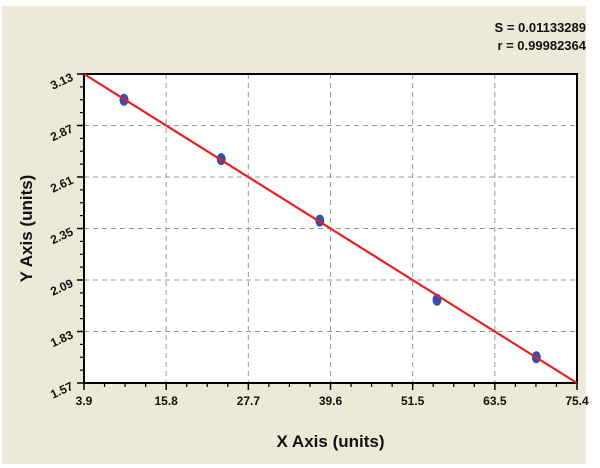 This screenshot has height=468, width=600. What do you see at coordinates (577, 401) in the screenshot?
I see `x-tick-label: 75.4` at bounding box center [577, 401].